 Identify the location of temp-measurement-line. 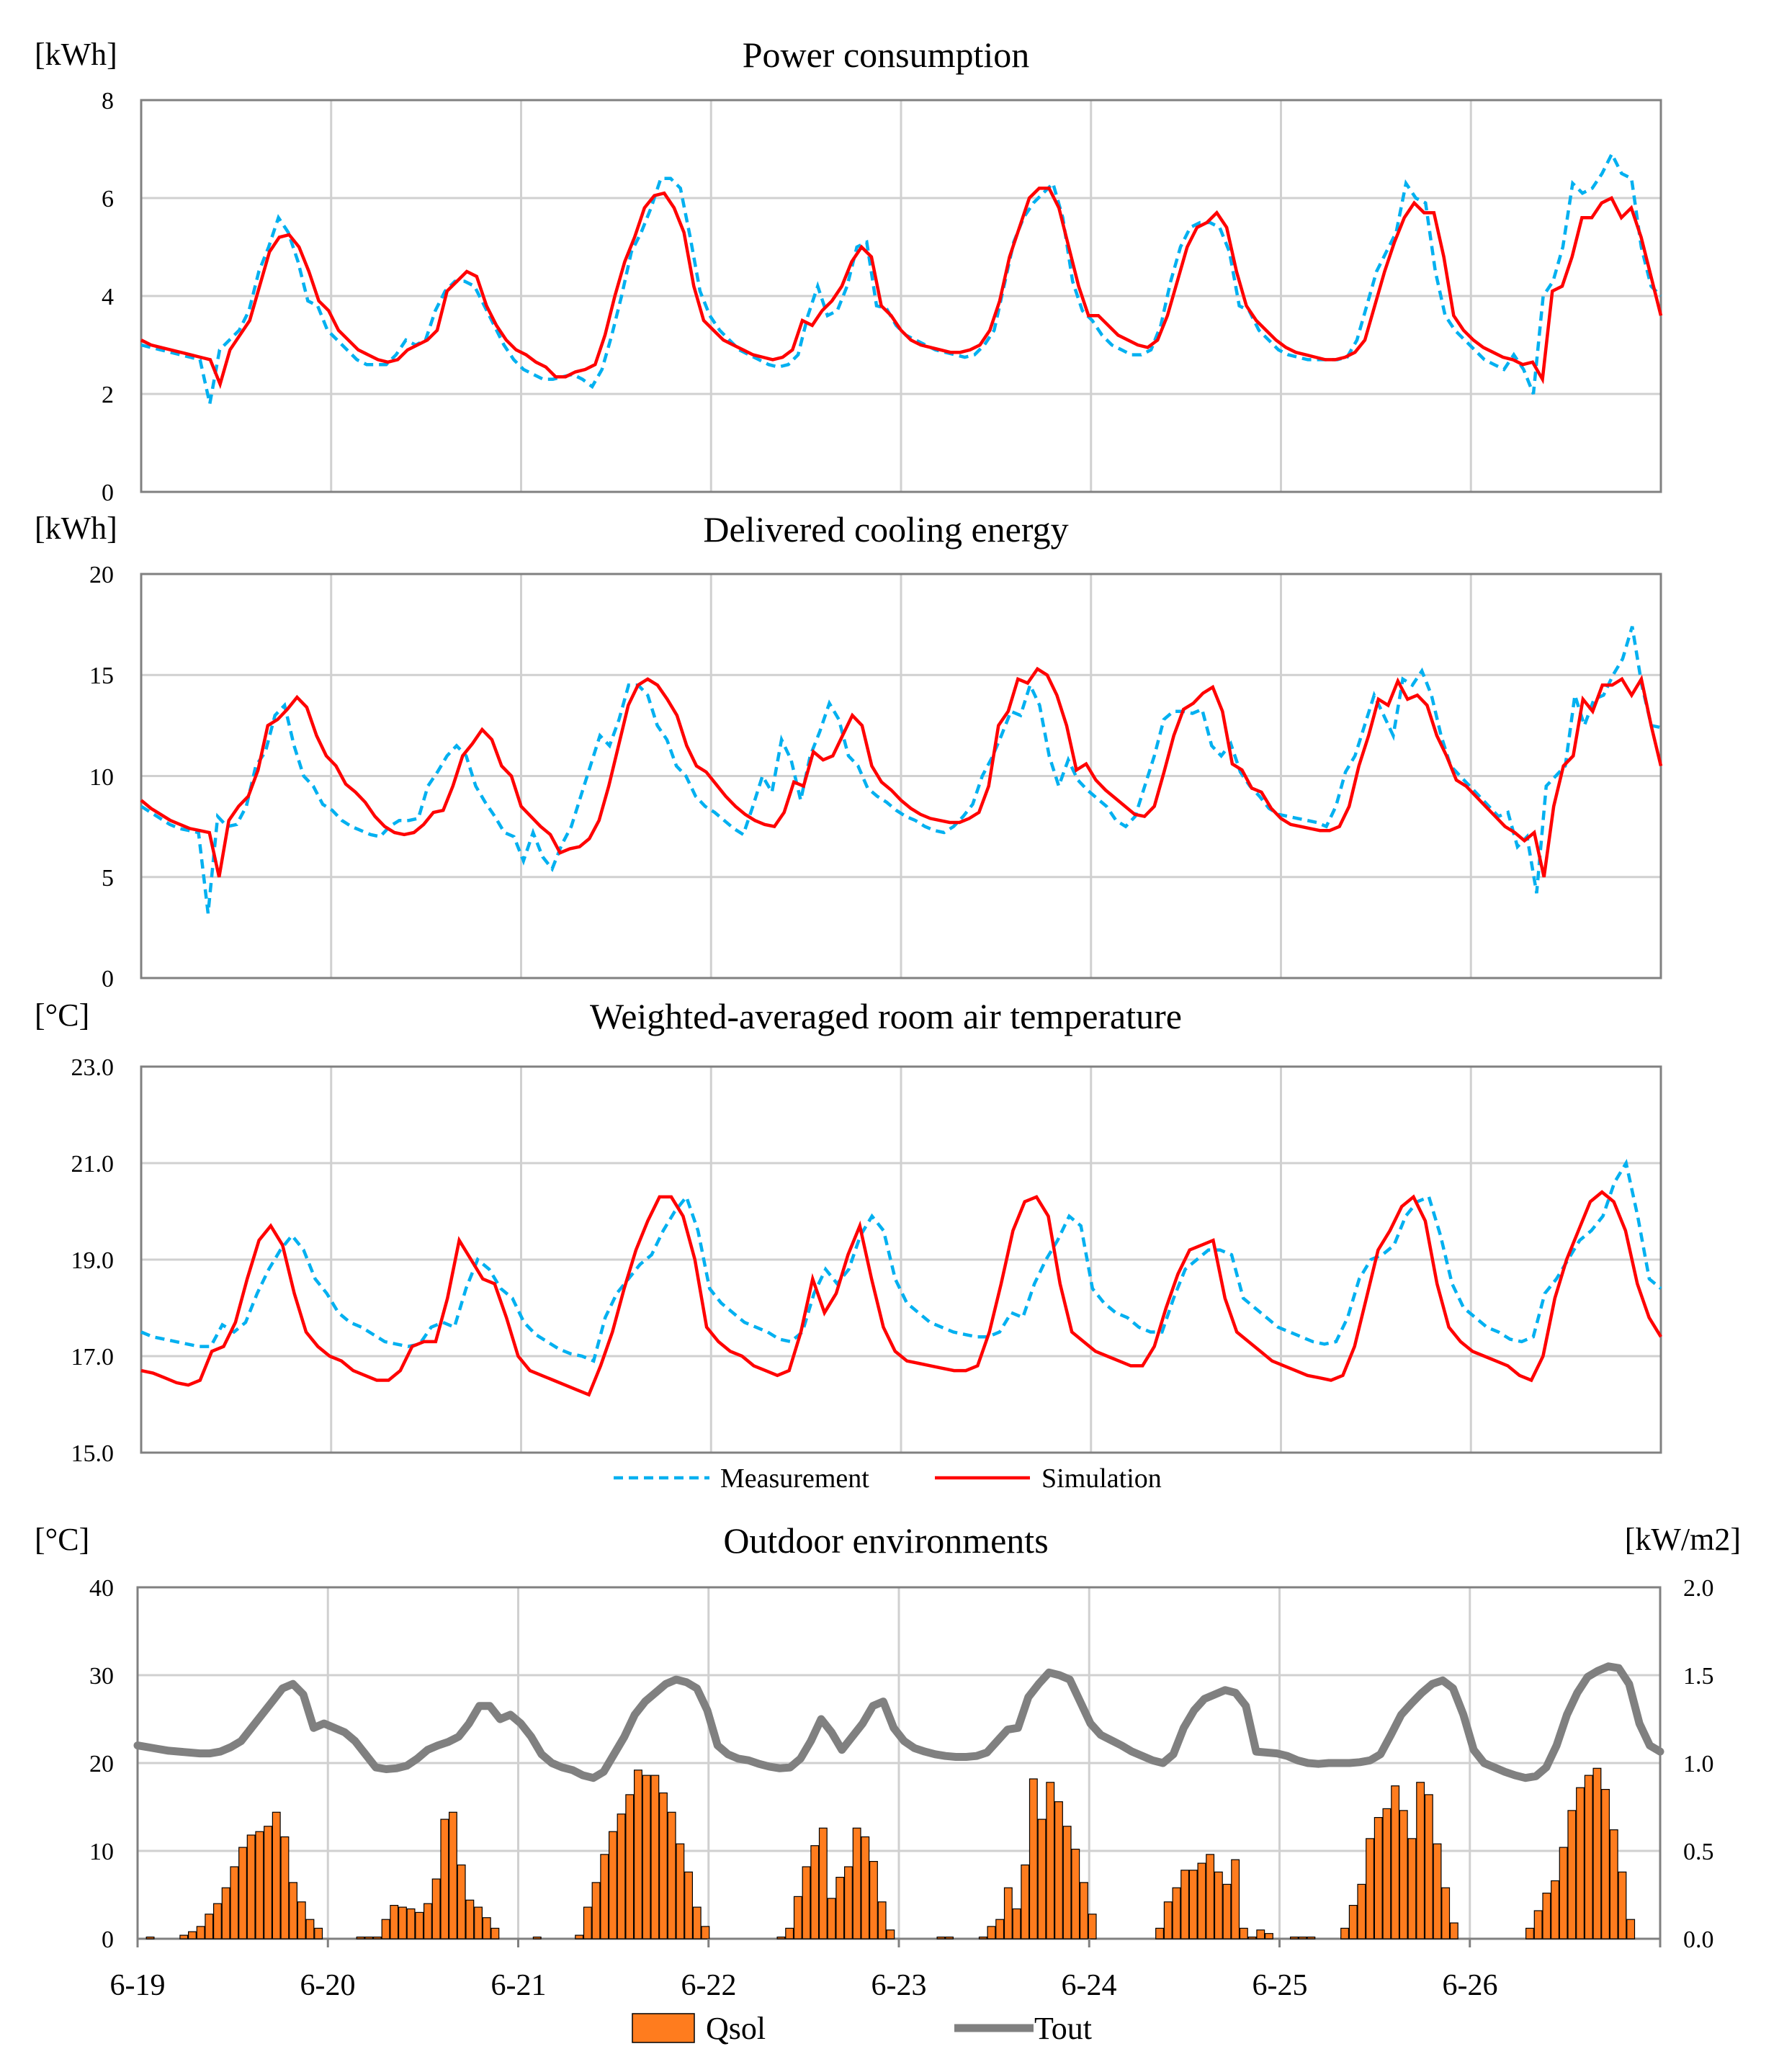
(901, 1261).